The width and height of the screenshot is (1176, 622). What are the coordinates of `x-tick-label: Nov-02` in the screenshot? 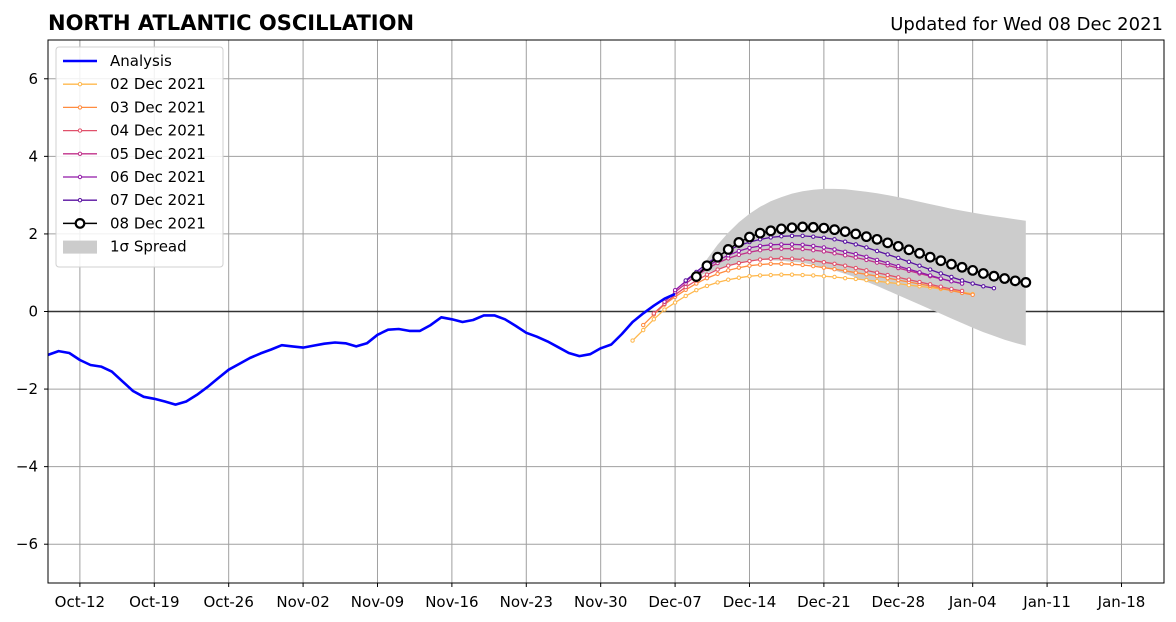 It's located at (302, 602).